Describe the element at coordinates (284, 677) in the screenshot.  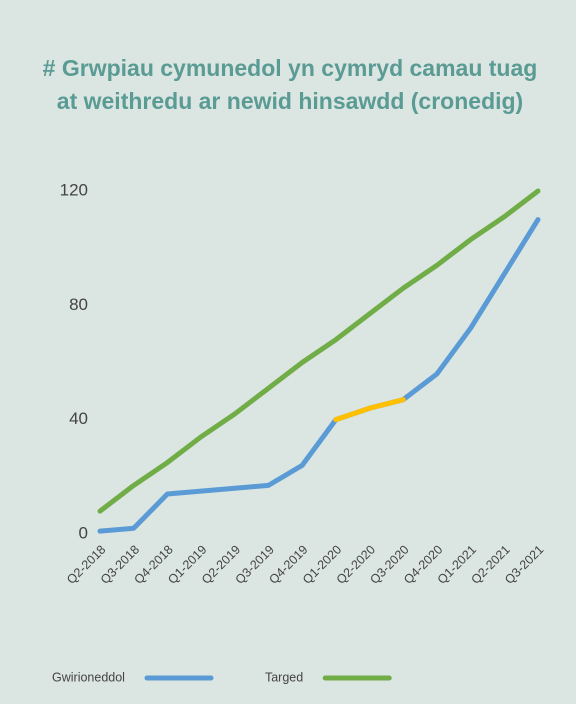
I see `legend-label: Targed` at that location.